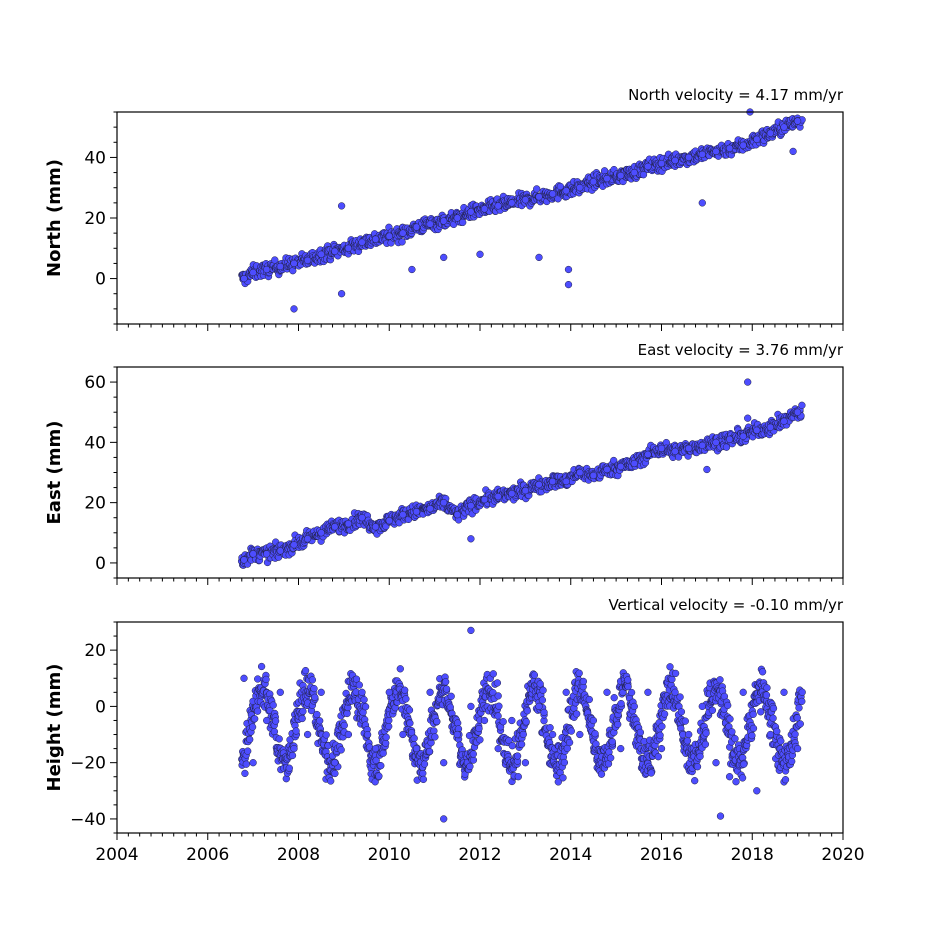  Describe the element at coordinates (661, 855) in the screenshot. I see `x-tick-label: 2016` at that location.